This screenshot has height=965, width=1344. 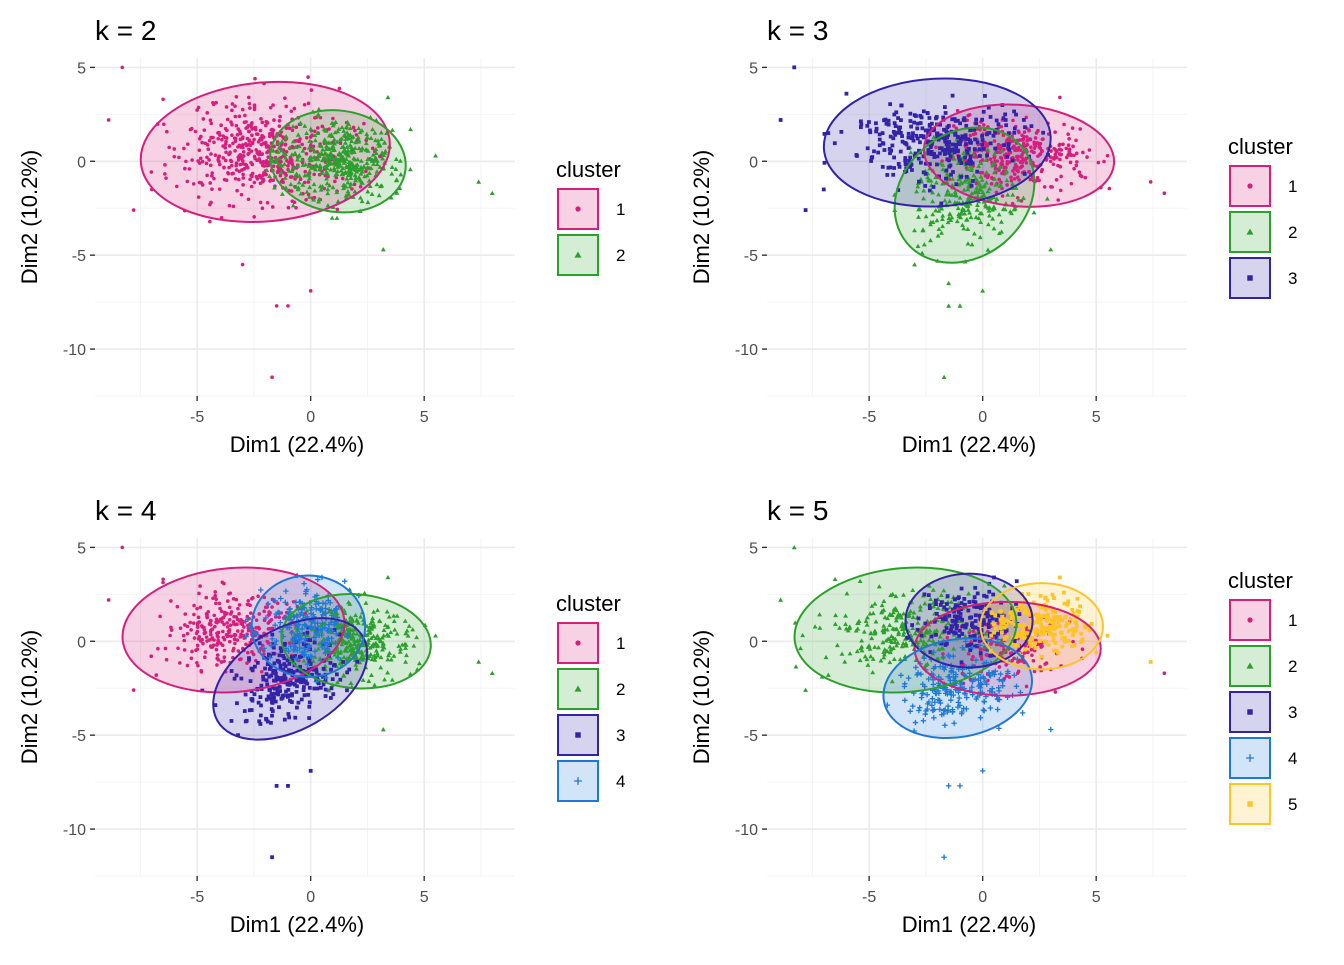 What do you see at coordinates (937, 142) in the screenshot?
I see `cluster-3-ellipse-fill` at bounding box center [937, 142].